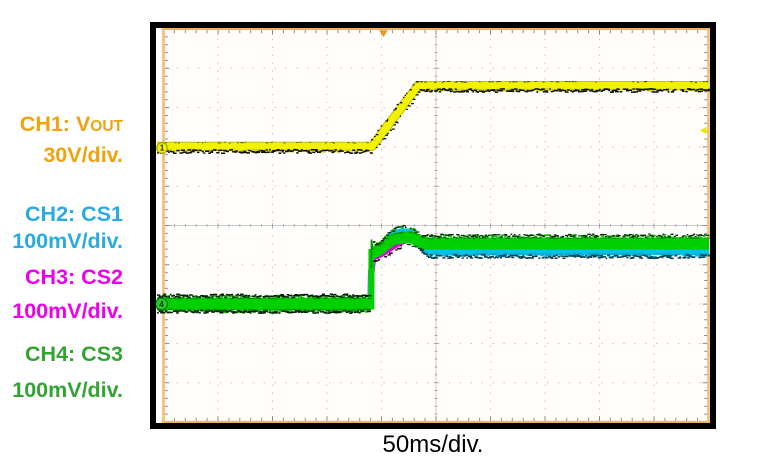 This screenshot has width=761, height=461. What do you see at coordinates (162, 148) in the screenshot?
I see `svg-text: 1` at bounding box center [162, 148].